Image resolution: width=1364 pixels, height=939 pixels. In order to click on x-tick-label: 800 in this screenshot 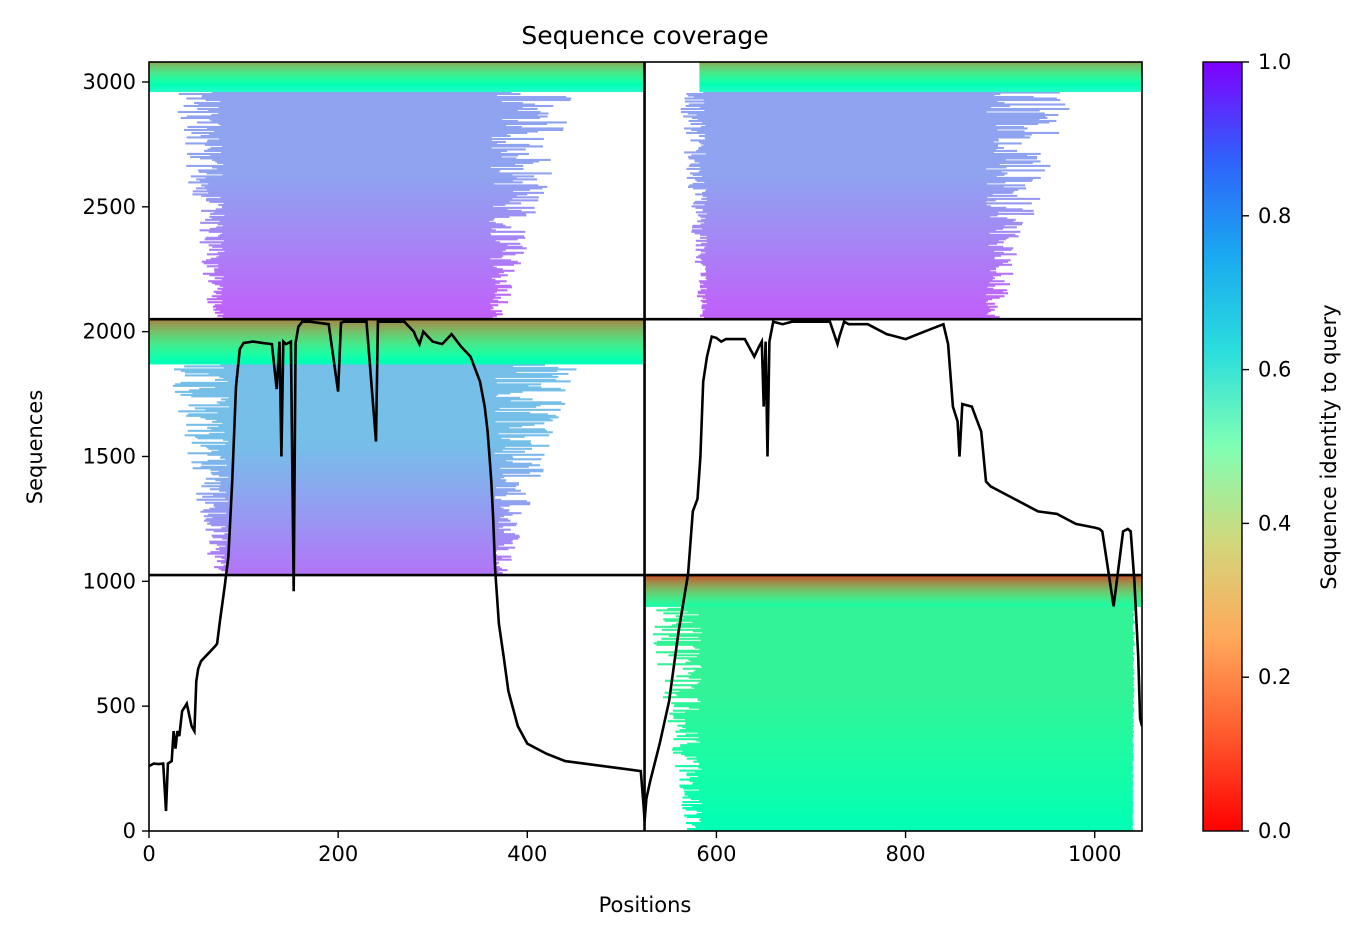, I will do `click(906, 854)`.